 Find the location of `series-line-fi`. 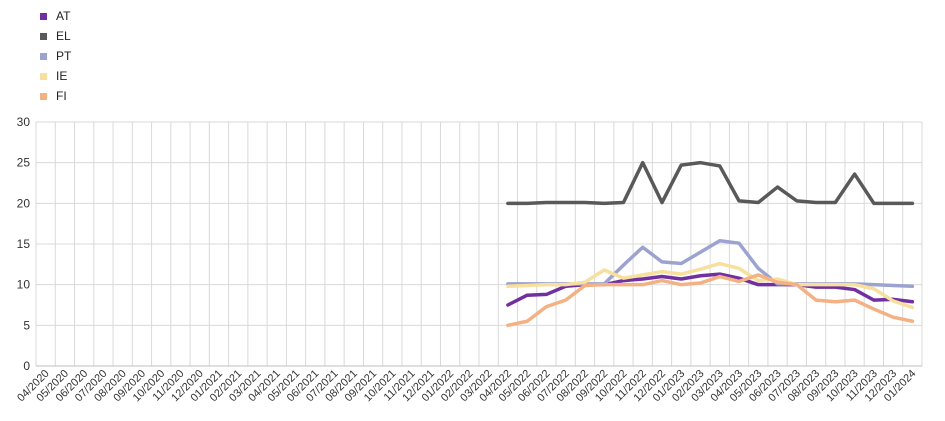

series-line-fi is located at coordinates (710, 300).